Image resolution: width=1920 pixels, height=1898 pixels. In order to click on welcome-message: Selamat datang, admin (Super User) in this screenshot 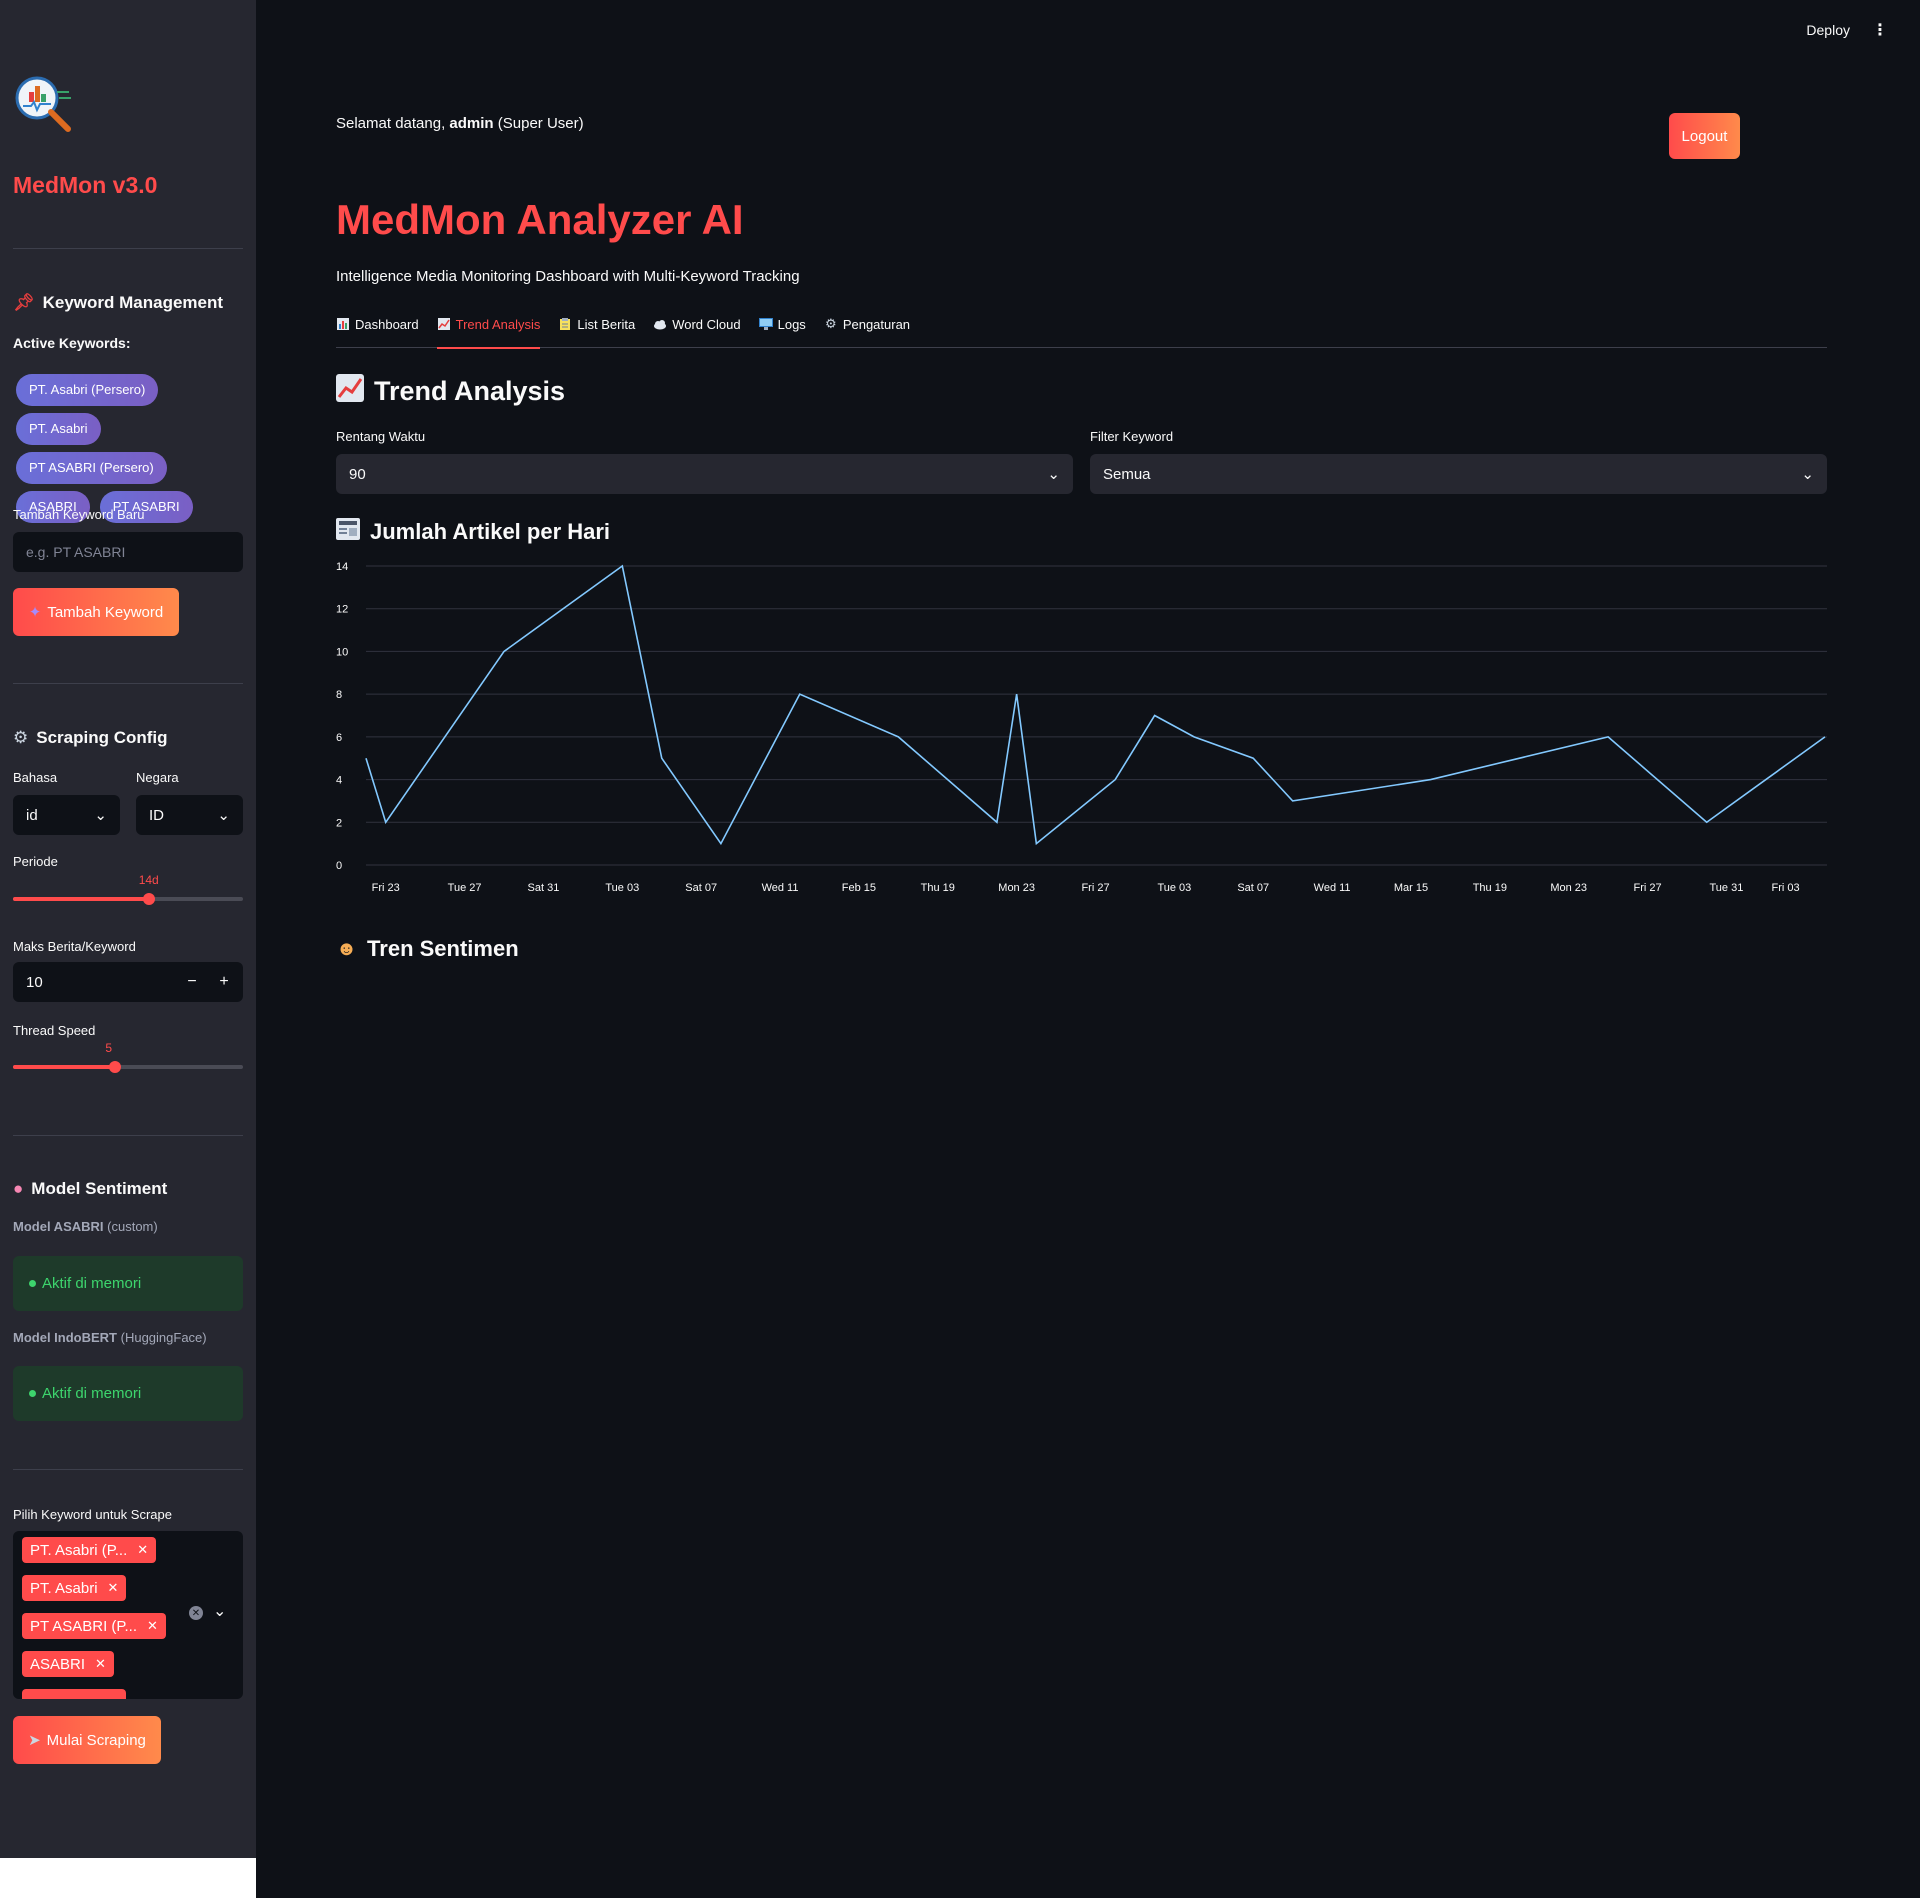, I will do `click(460, 123)`.